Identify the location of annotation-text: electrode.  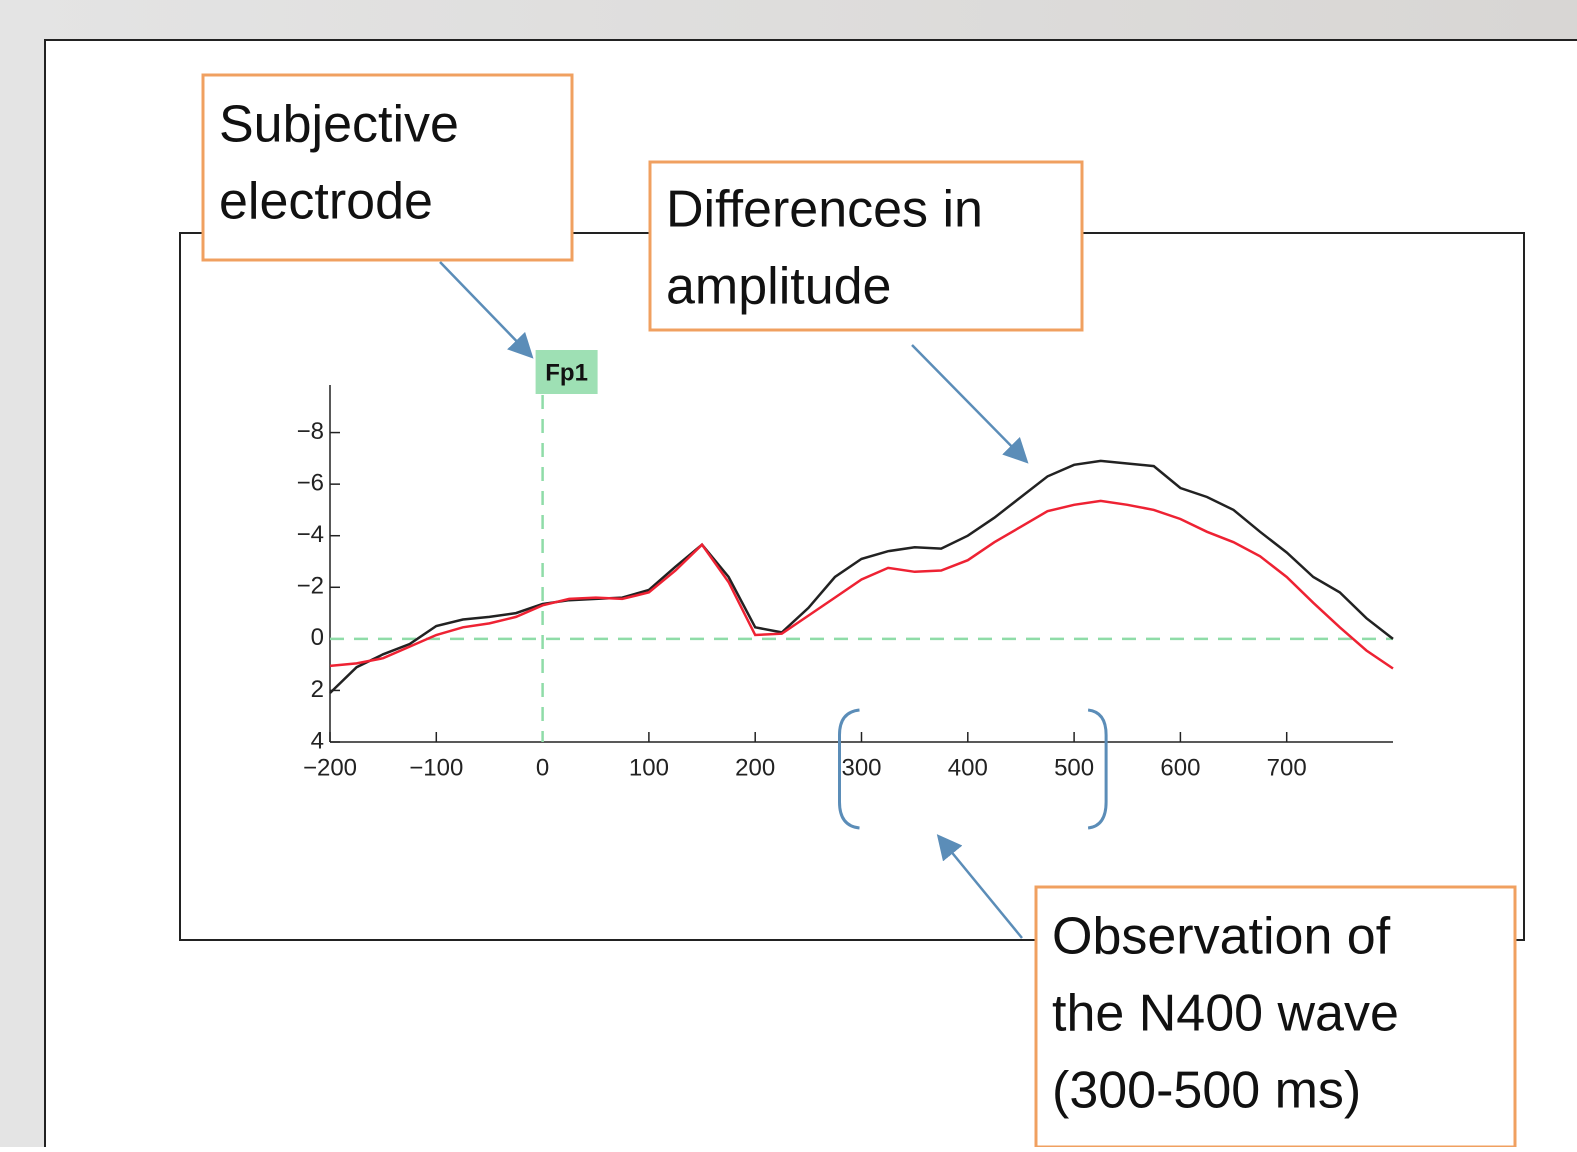
(326, 202).